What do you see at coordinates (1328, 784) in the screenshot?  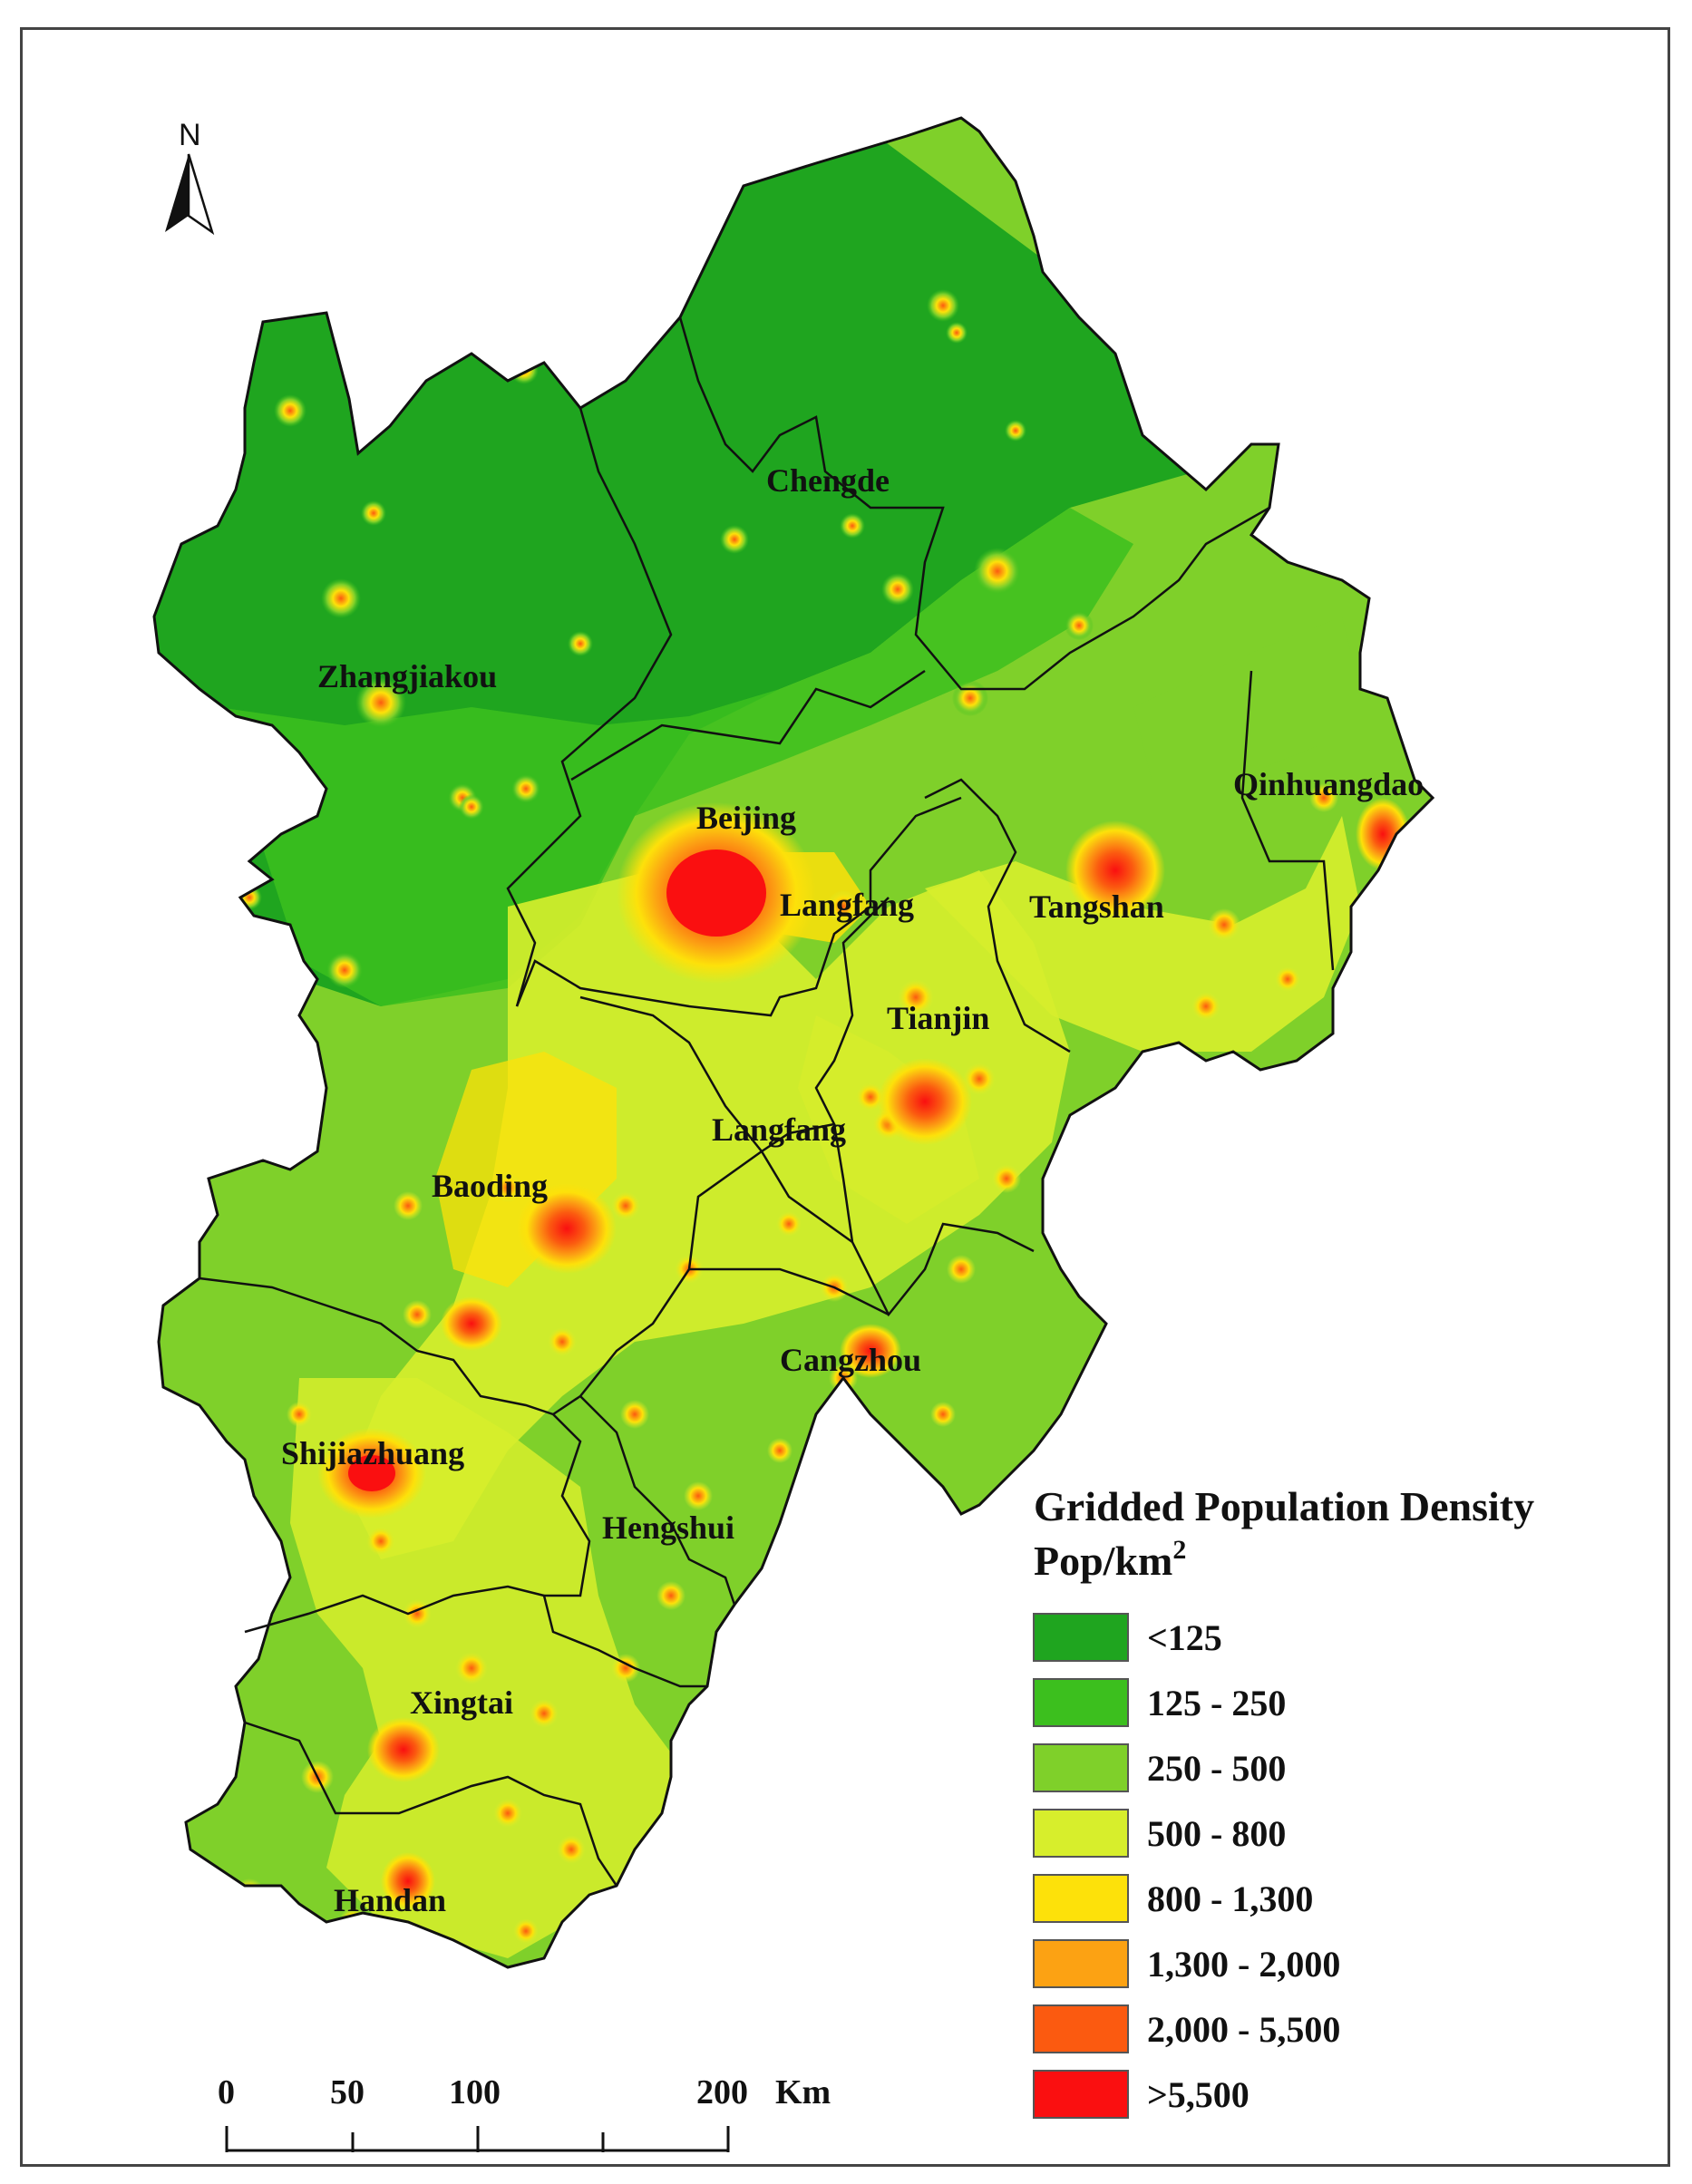 I see `region-label-qinhuangdao: Qinhuangdao` at bounding box center [1328, 784].